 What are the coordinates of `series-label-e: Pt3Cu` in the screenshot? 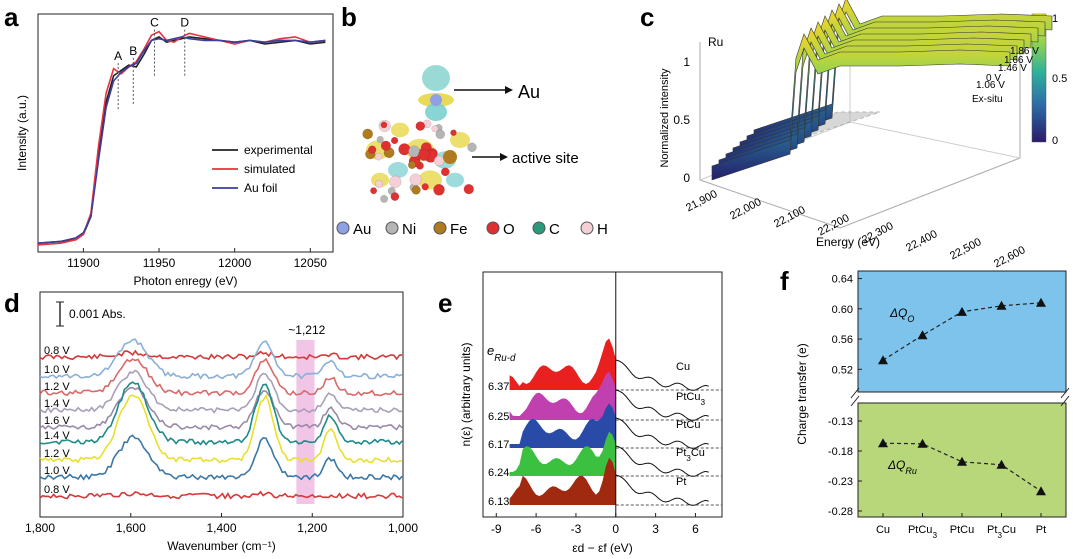 It's located at (690, 455).